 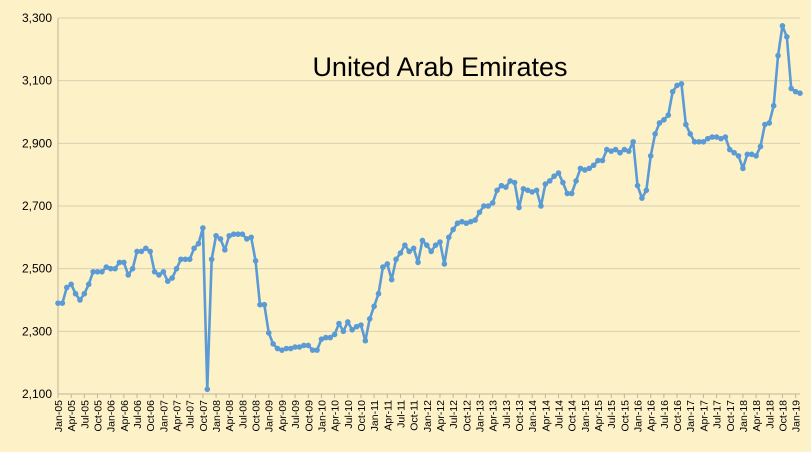 What do you see at coordinates (99, 416) in the screenshot?
I see `x-tick-label: Oct-05` at bounding box center [99, 416].